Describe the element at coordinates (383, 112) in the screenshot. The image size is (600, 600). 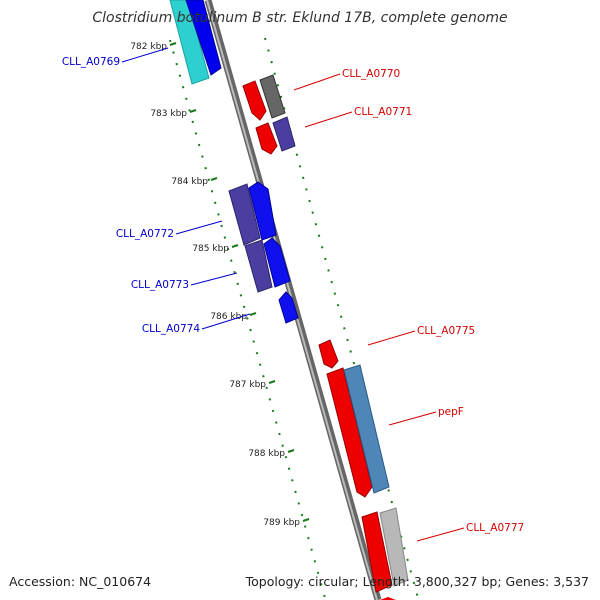
I see `gene-label: CLL_A0771` at that location.